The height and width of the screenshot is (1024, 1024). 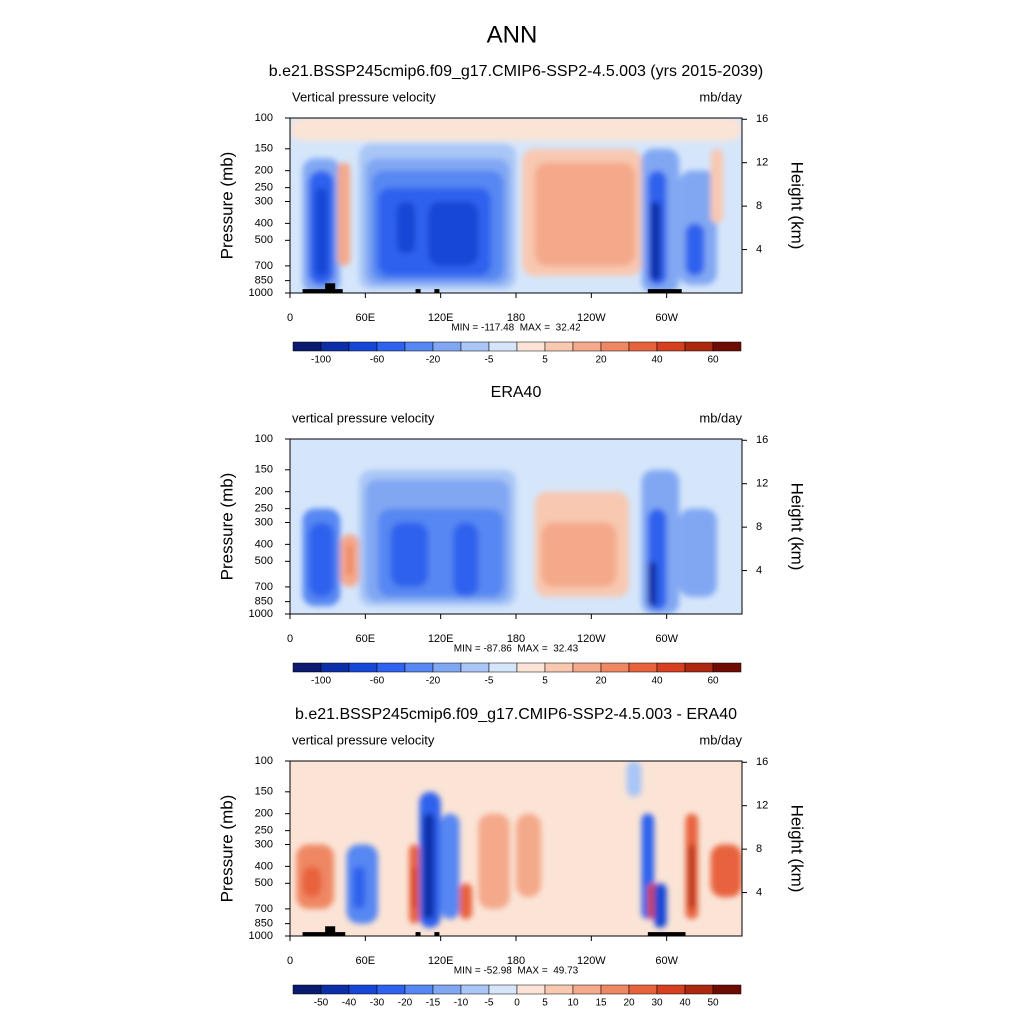 What do you see at coordinates (545, 1003) in the screenshot?
I see `colorbar-label: 5` at bounding box center [545, 1003].